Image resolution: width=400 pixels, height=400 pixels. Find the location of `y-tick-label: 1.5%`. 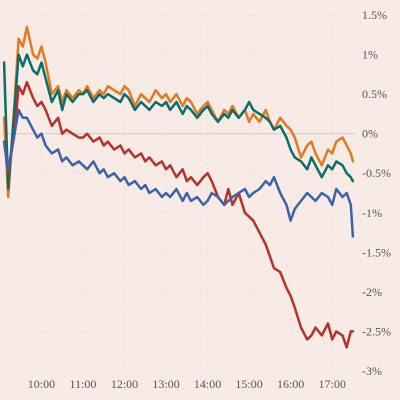

y-tick-label: 1.5% is located at coordinates (374, 15).